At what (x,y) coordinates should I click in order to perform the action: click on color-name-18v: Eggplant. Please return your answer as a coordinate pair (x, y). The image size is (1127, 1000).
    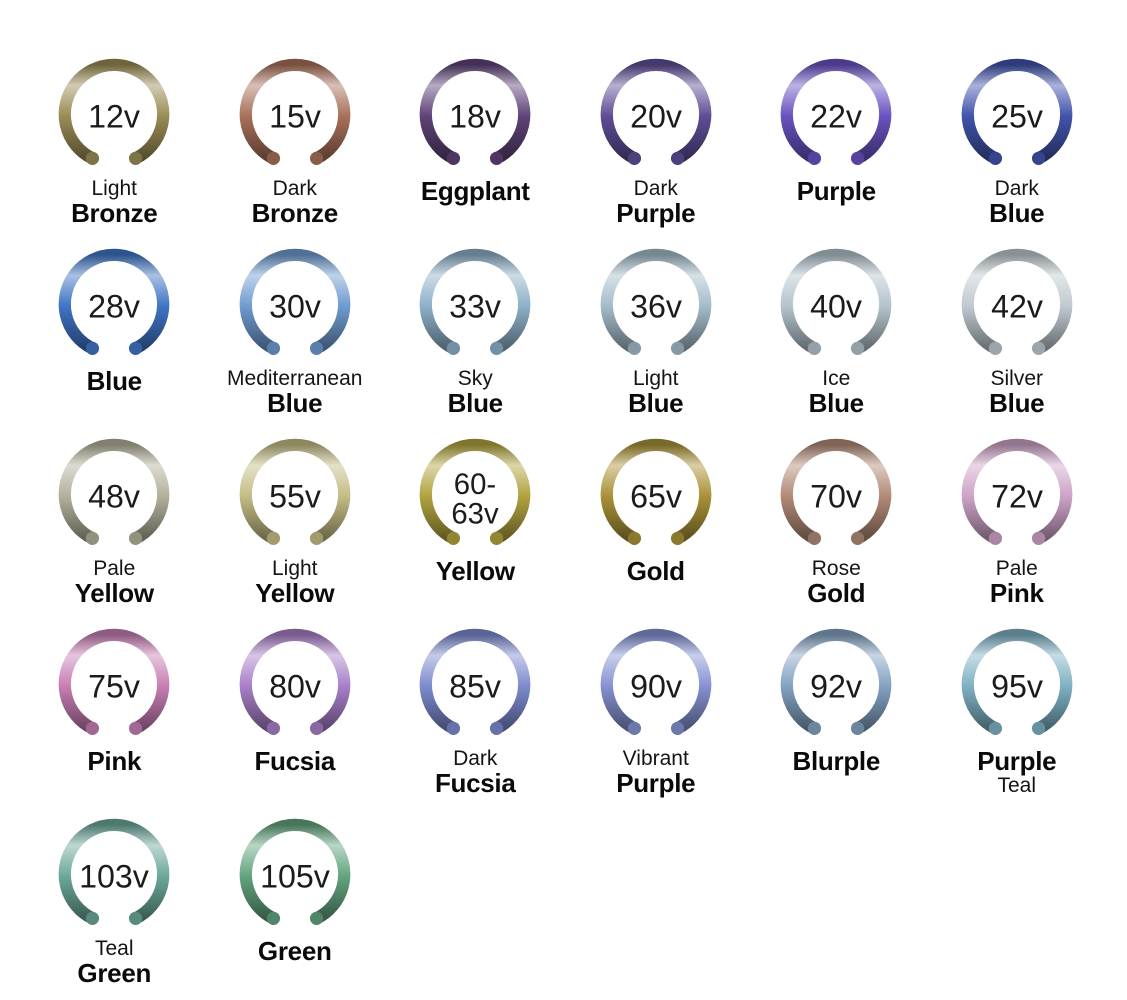
    Looking at the image, I should click on (475, 204).